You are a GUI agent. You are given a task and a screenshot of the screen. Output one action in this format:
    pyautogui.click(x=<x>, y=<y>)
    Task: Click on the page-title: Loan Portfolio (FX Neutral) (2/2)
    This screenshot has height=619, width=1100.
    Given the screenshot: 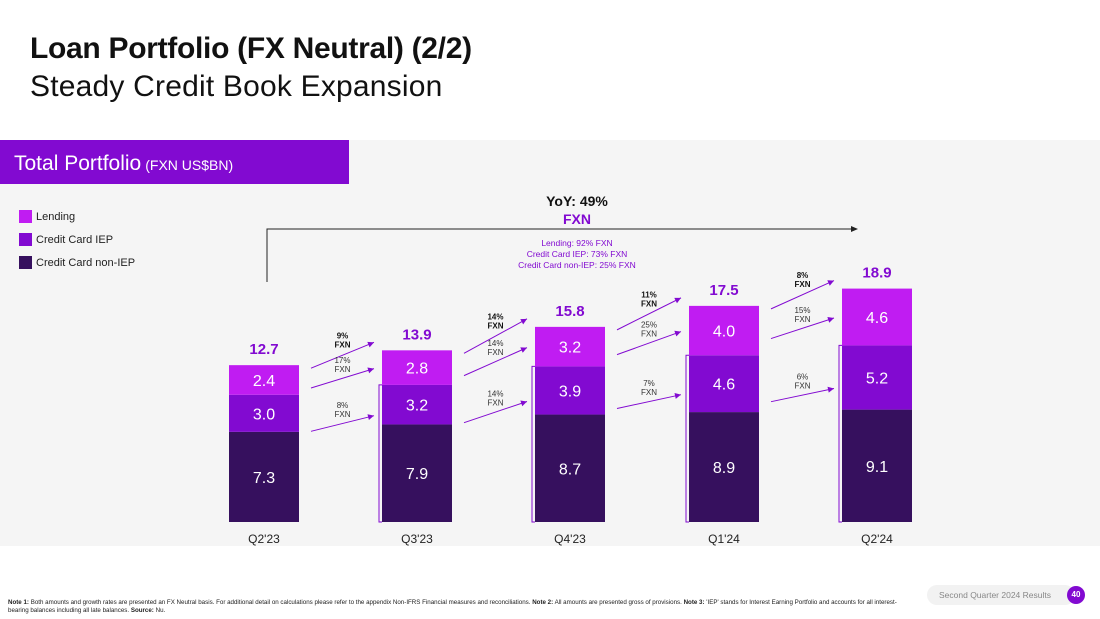 What is the action you would take?
    pyautogui.click(x=251, y=48)
    